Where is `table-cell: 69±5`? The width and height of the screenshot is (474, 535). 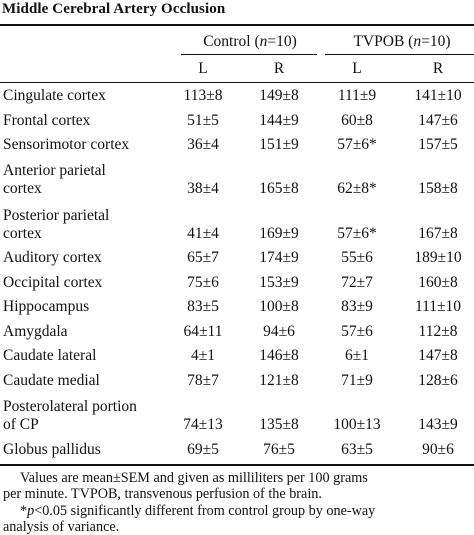
table-cell: 69±5 is located at coordinates (203, 449).